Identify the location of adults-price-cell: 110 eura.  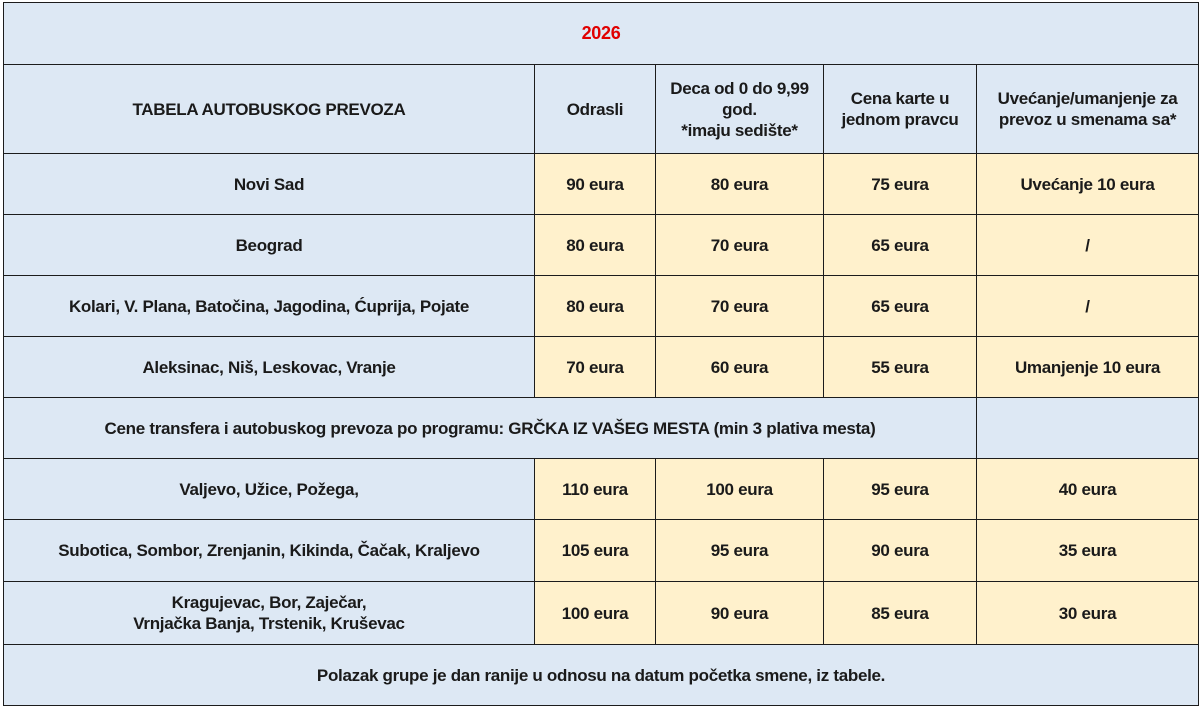
(595, 489).